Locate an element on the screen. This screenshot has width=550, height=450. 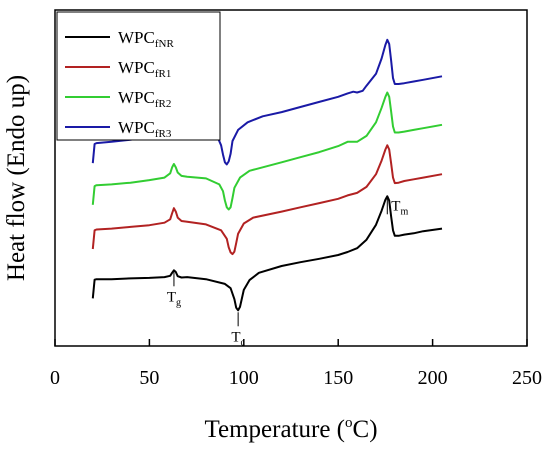
annotations: Tg Tc Tm is located at coordinates (287, 272).